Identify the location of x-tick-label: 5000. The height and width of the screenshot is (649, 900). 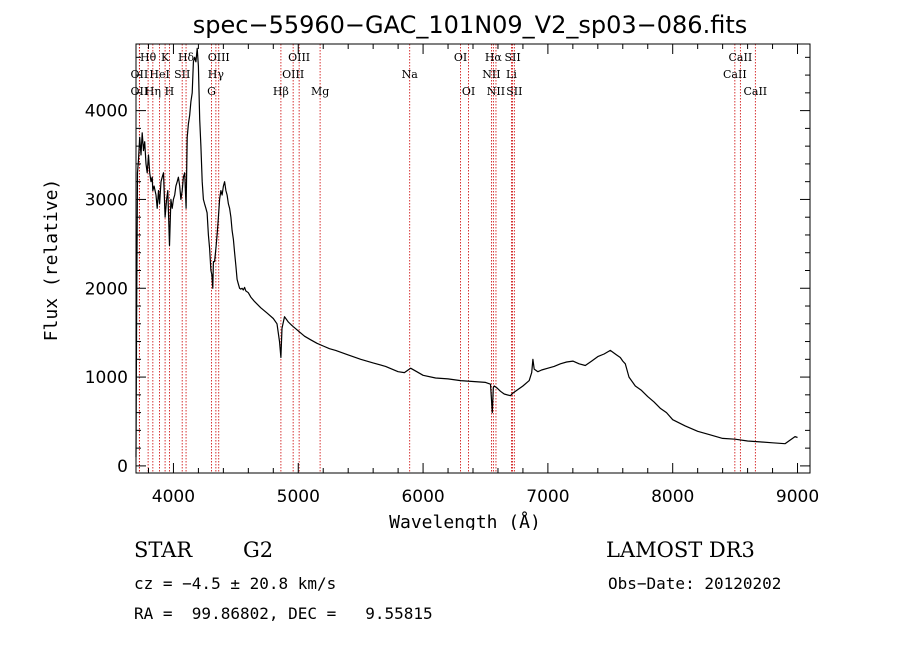
(298, 497).